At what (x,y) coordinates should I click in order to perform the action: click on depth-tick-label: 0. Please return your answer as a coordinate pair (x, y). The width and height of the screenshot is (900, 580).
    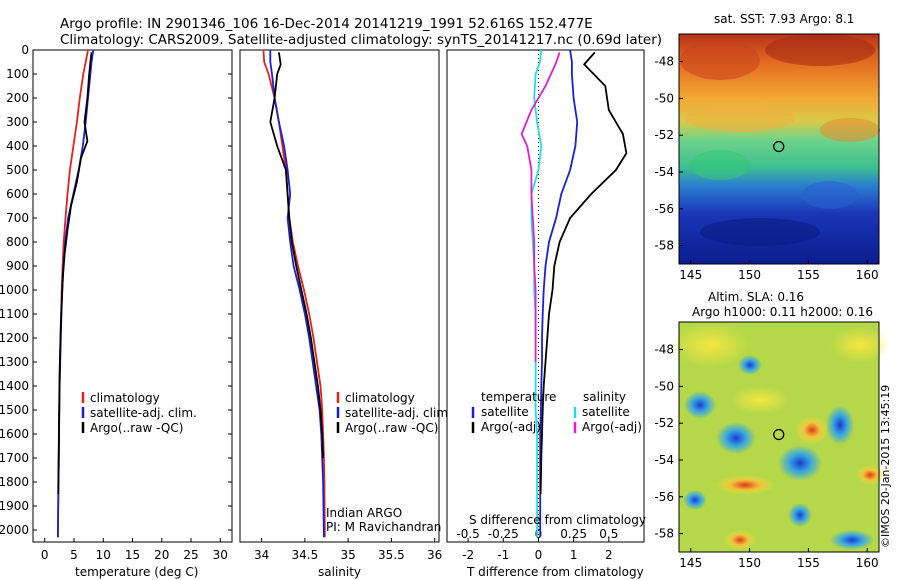
    Looking at the image, I should click on (25, 50).